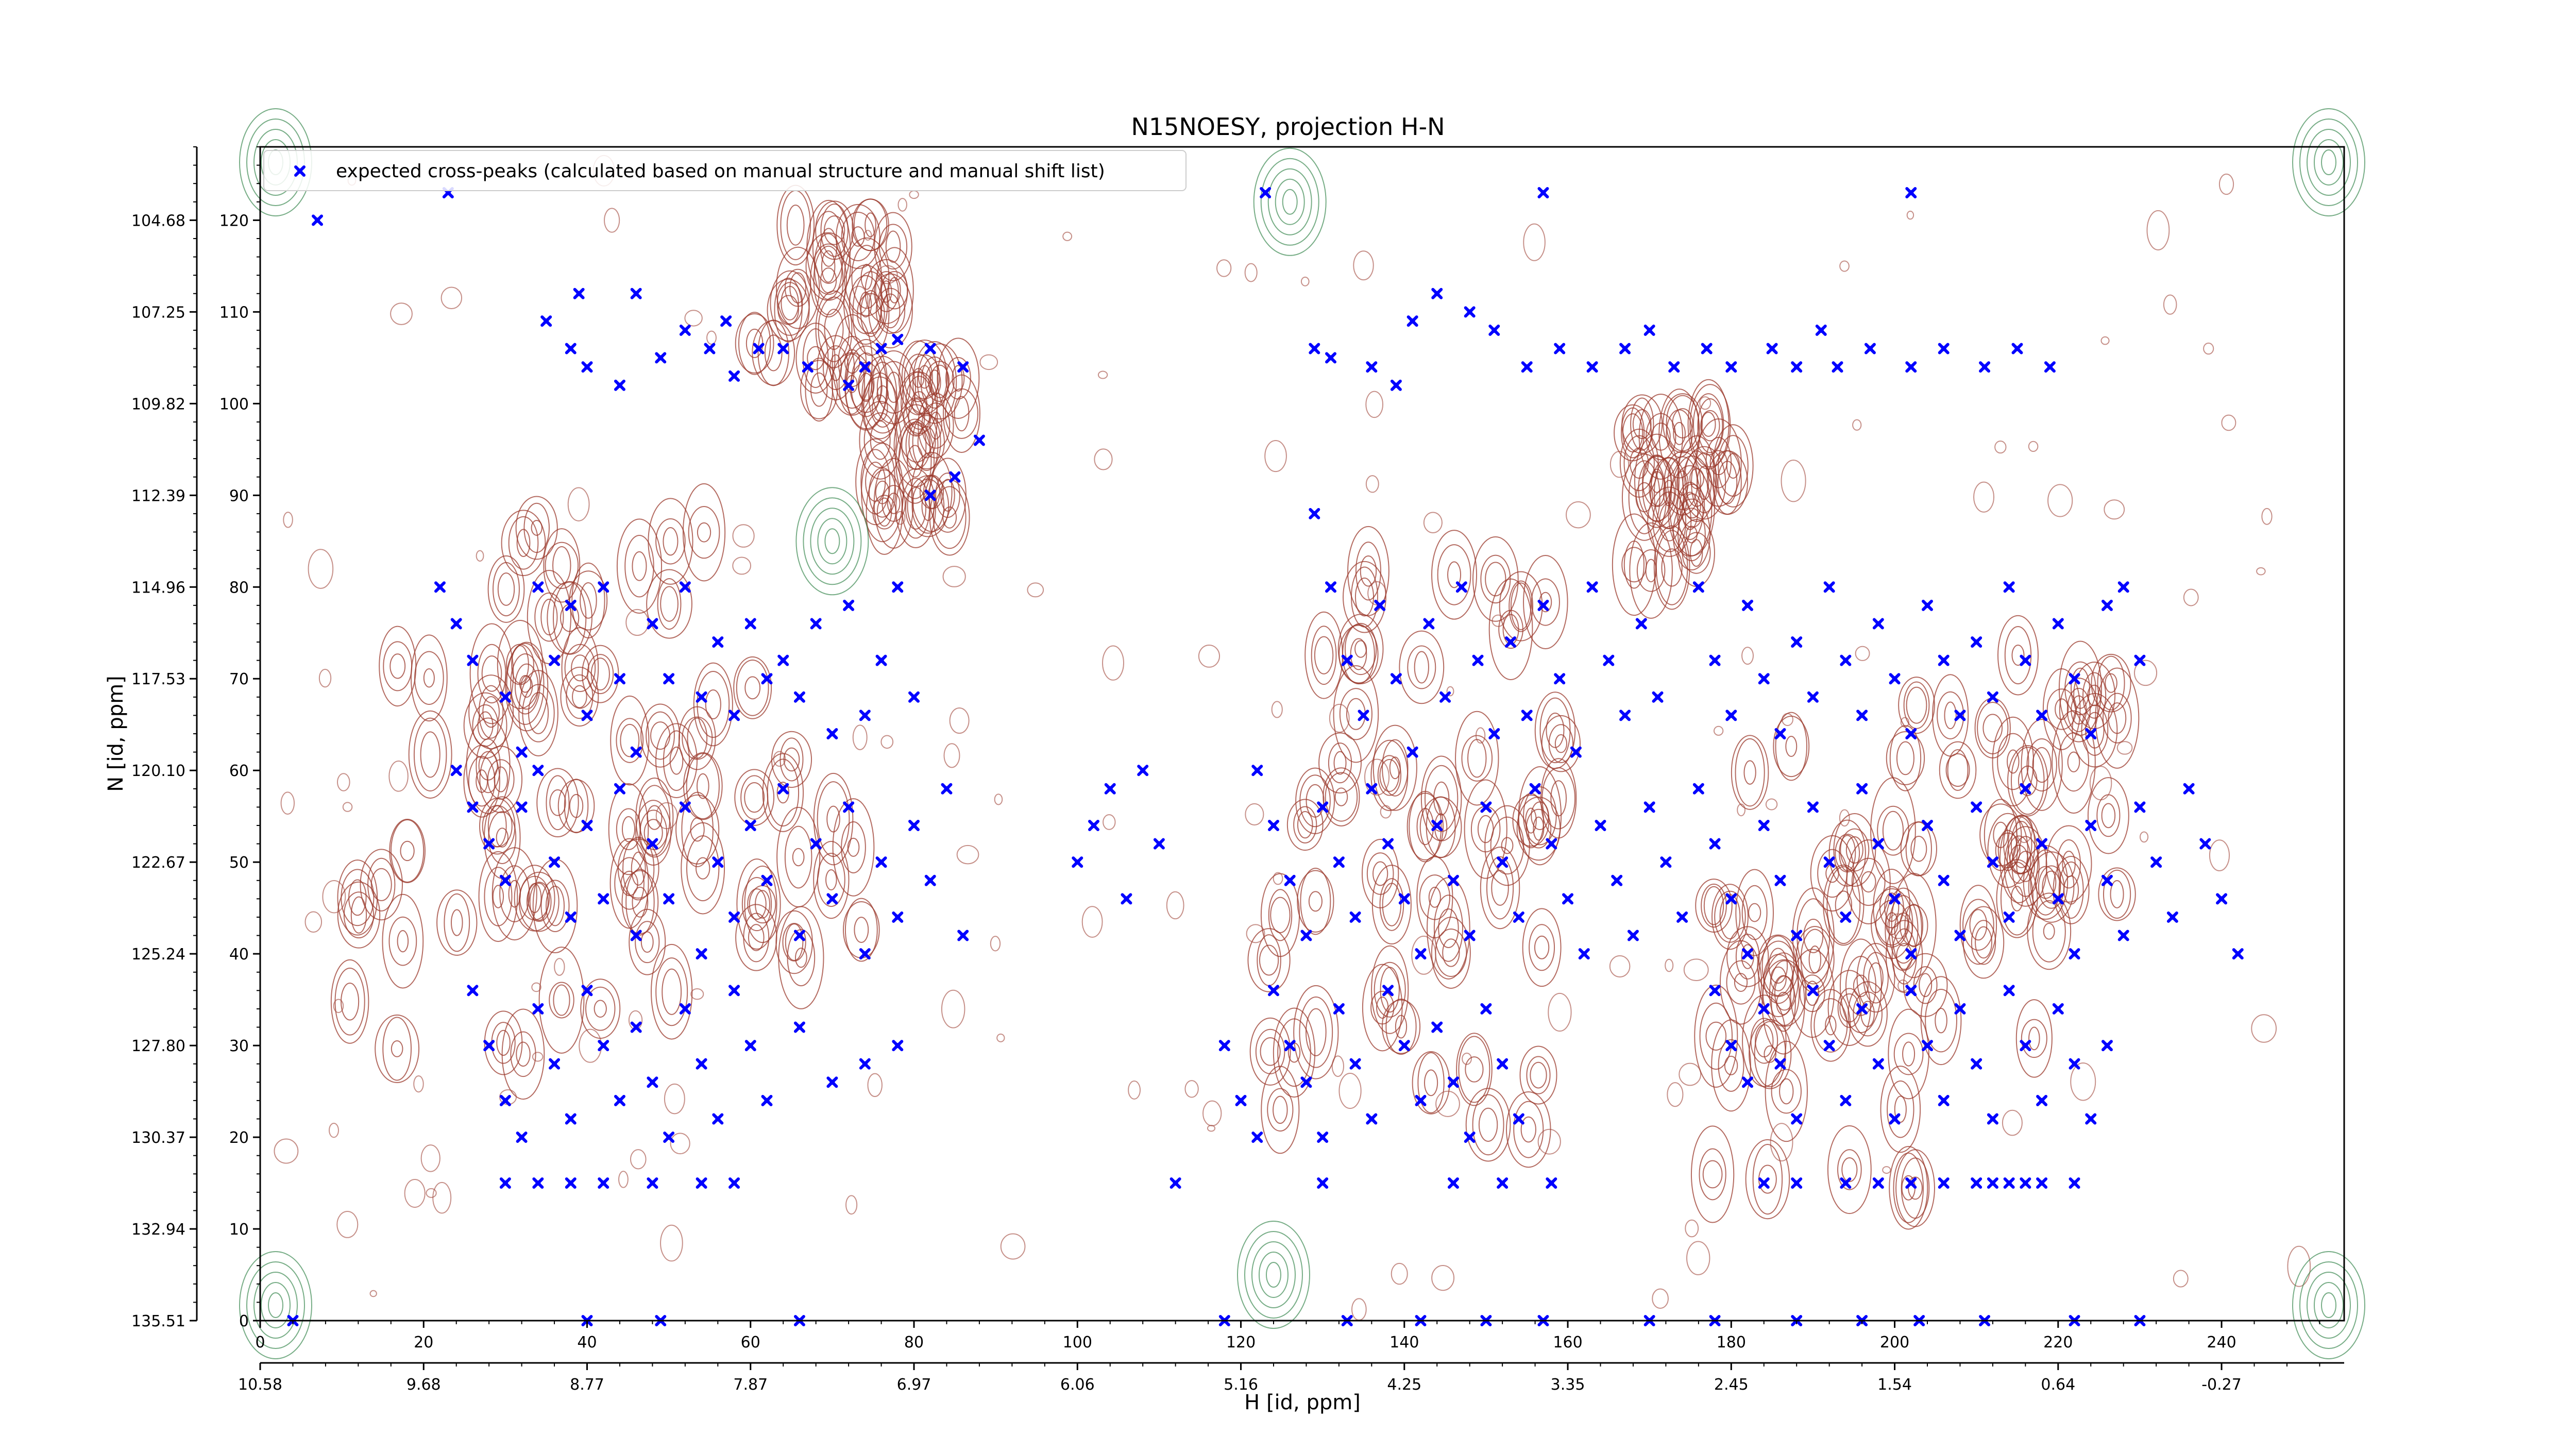 The width and height of the screenshot is (2576, 1451). I want to click on y-index-tick-label: 70, so click(239, 679).